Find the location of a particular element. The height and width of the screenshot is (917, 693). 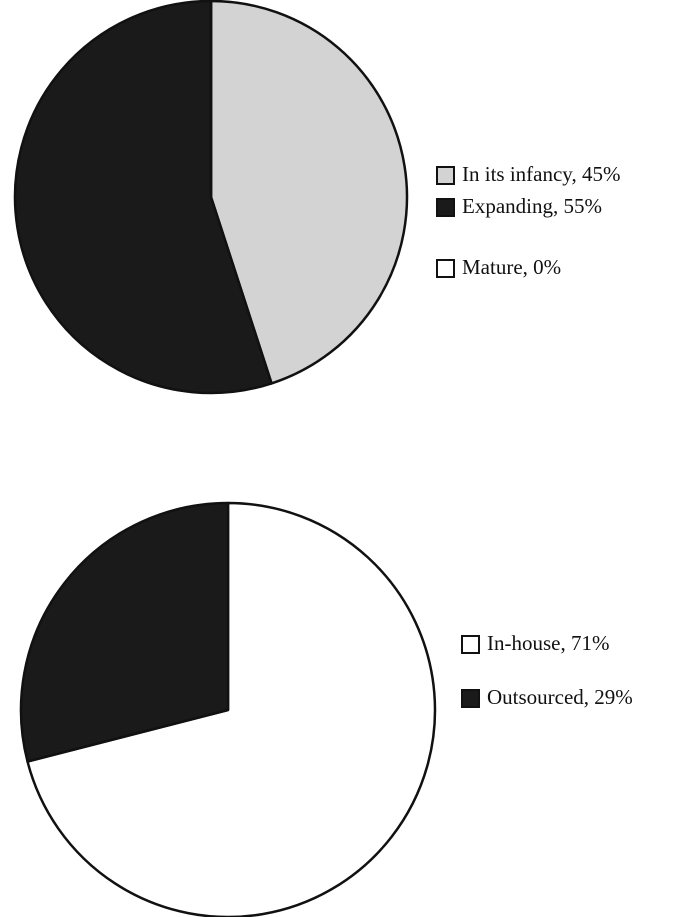

legend-label: In-house, 71% is located at coordinates (548, 643).